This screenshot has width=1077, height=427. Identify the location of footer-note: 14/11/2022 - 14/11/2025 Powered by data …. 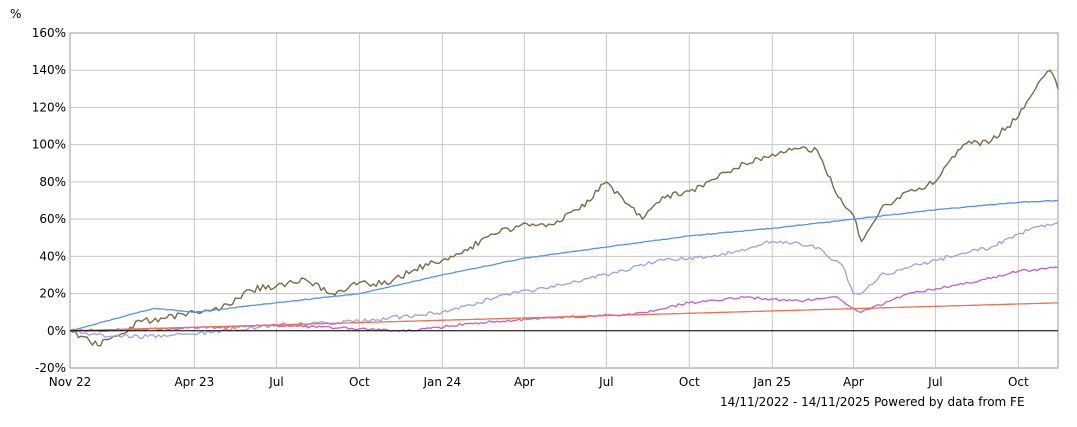
(872, 402).